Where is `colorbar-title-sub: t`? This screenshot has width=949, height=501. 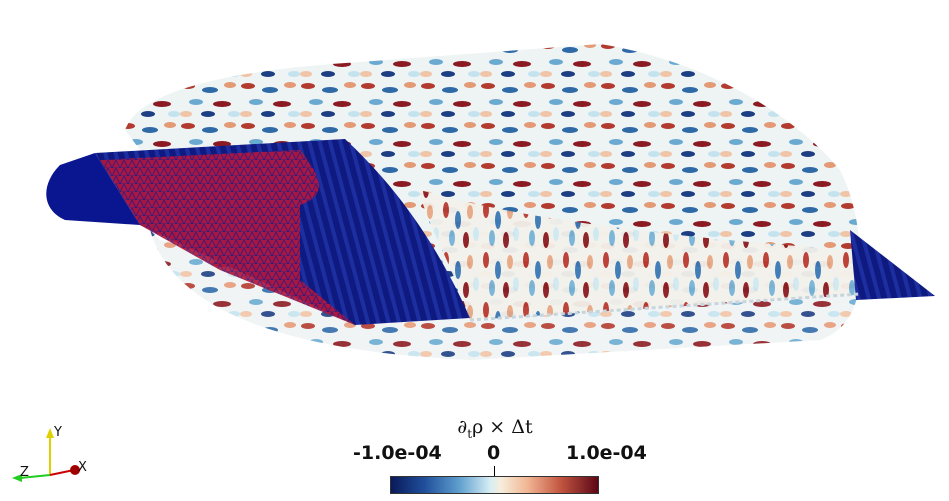
colorbar-title-sub: t is located at coordinates (470, 433).